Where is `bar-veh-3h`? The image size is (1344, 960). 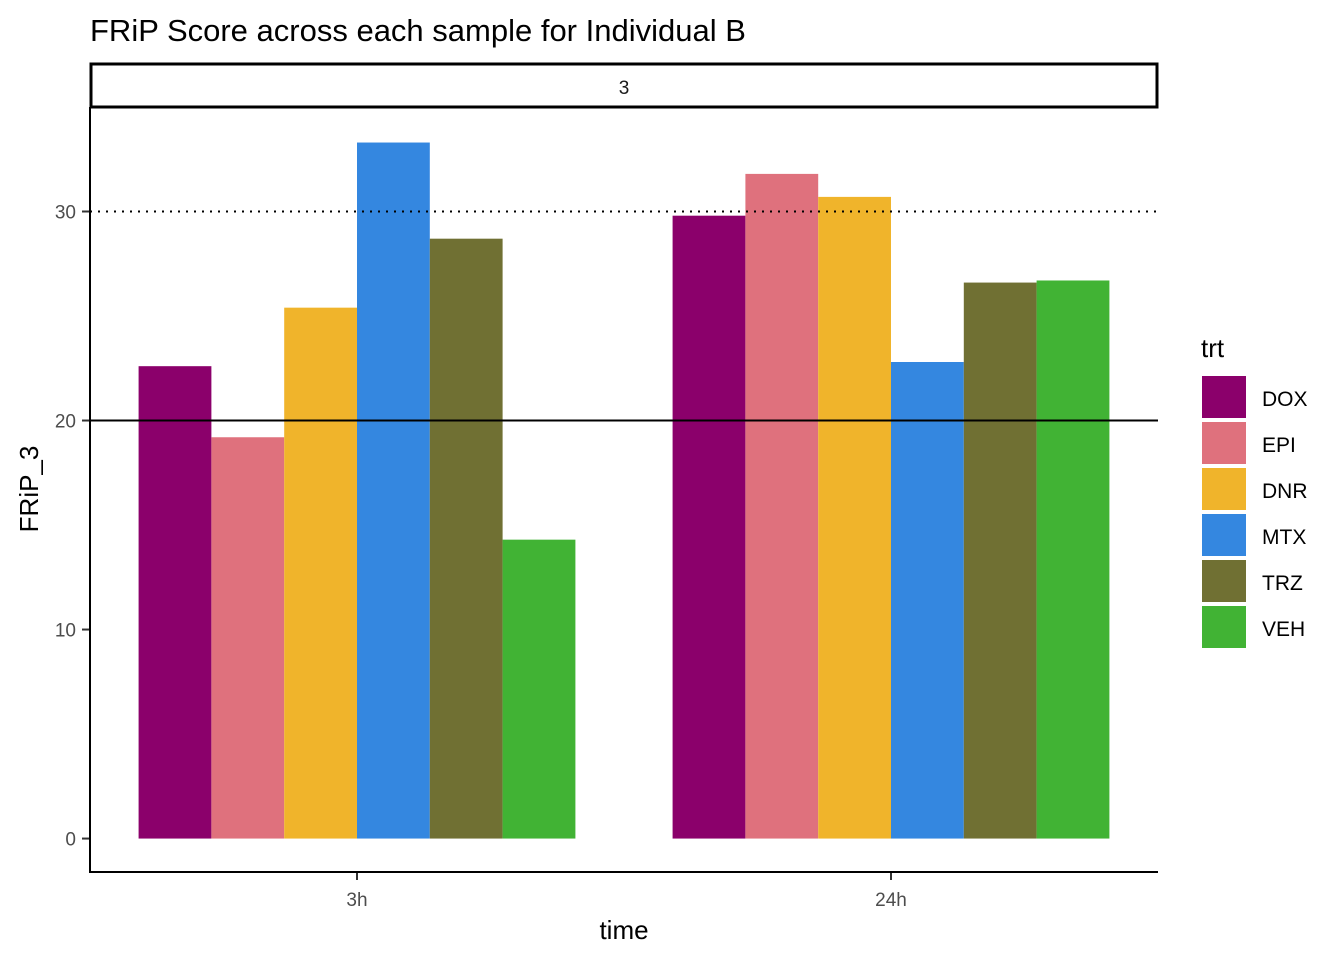
bar-veh-3h is located at coordinates (539, 689).